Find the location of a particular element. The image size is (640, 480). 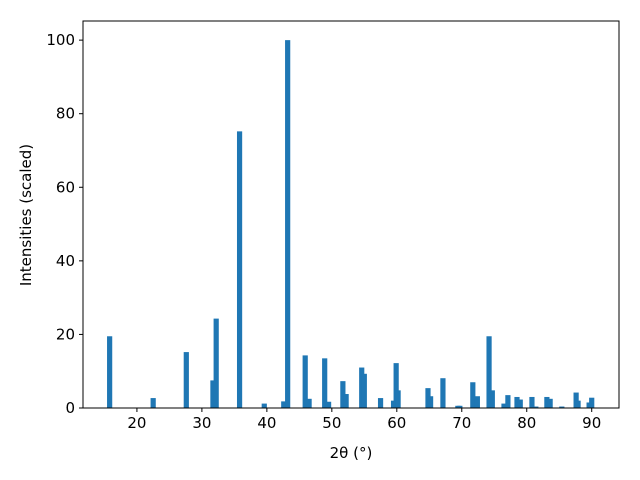

x-tick-label: 20 is located at coordinates (136, 423).